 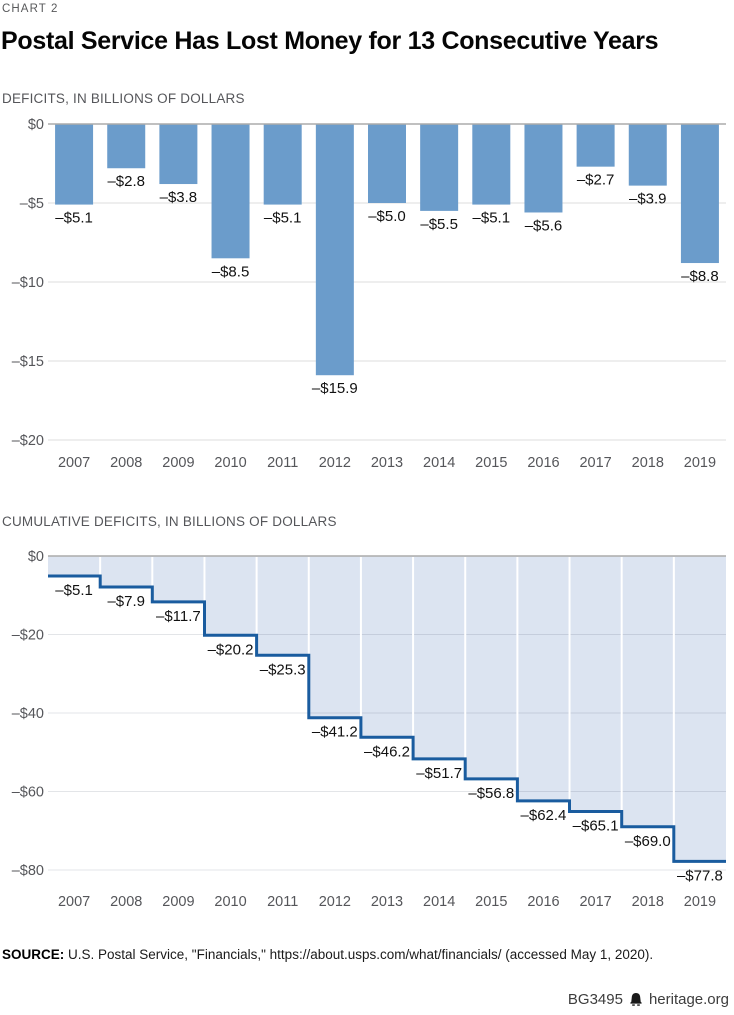 What do you see at coordinates (335, 732) in the screenshot?
I see `step-value-label: –$41.2` at bounding box center [335, 732].